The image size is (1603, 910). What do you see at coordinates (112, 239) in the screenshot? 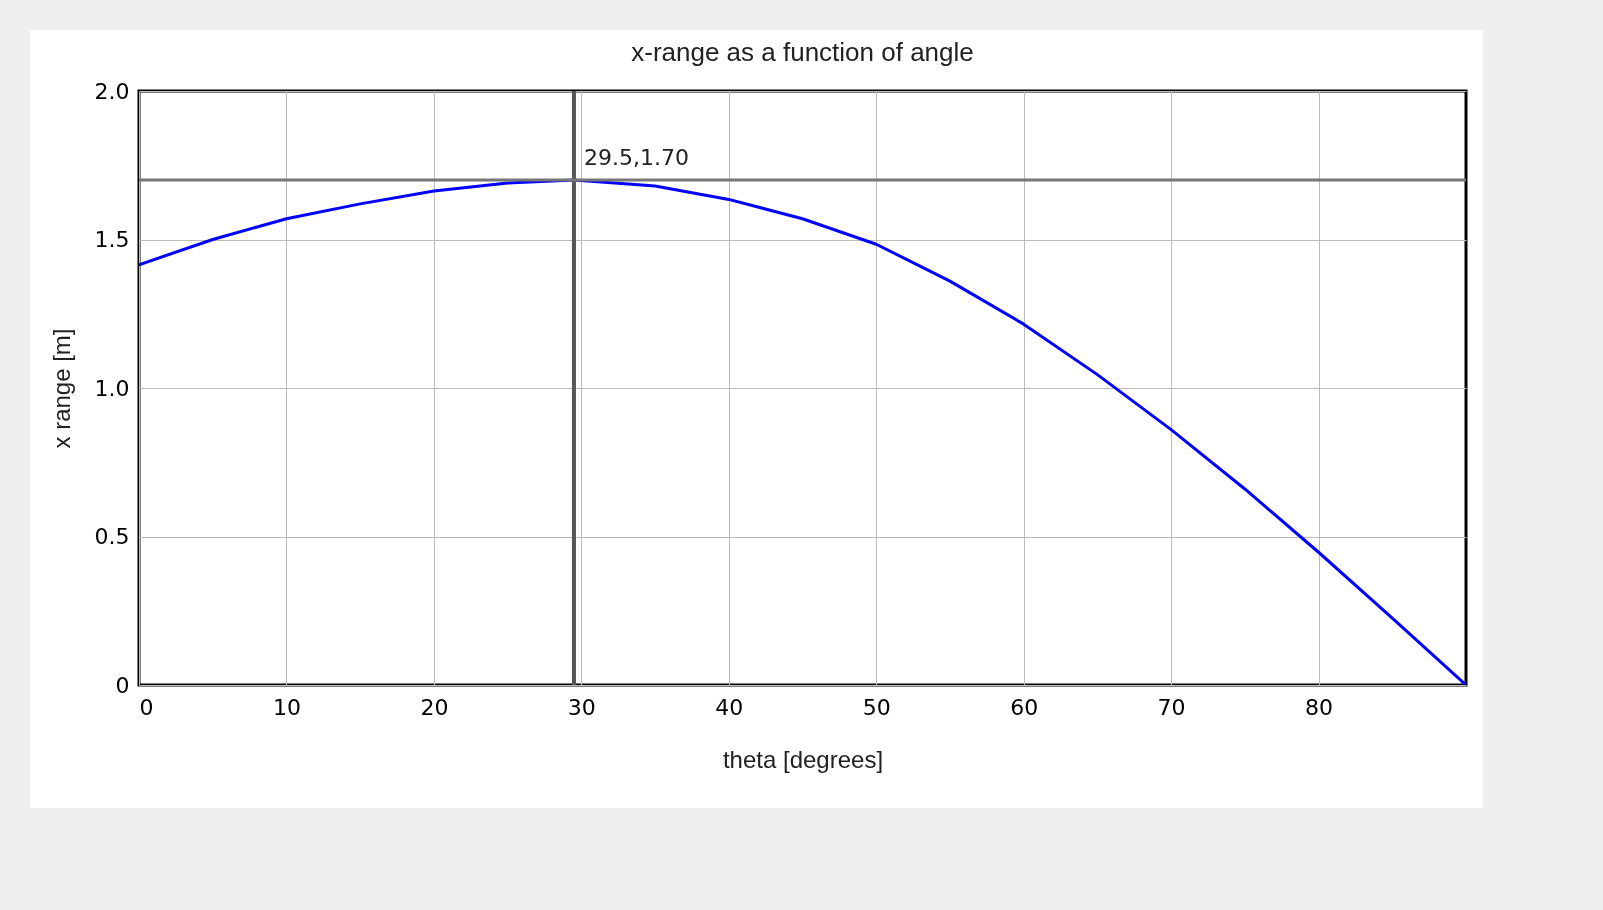
I see `y-tick-label: 1.5` at bounding box center [112, 239].